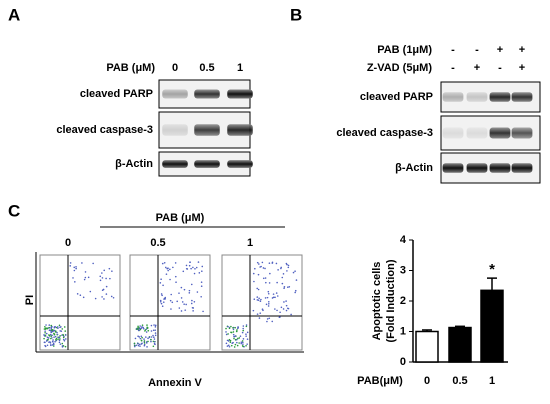  Describe the element at coordinates (116, 94) in the screenshot. I see `row-label: cleaved PARP` at that location.